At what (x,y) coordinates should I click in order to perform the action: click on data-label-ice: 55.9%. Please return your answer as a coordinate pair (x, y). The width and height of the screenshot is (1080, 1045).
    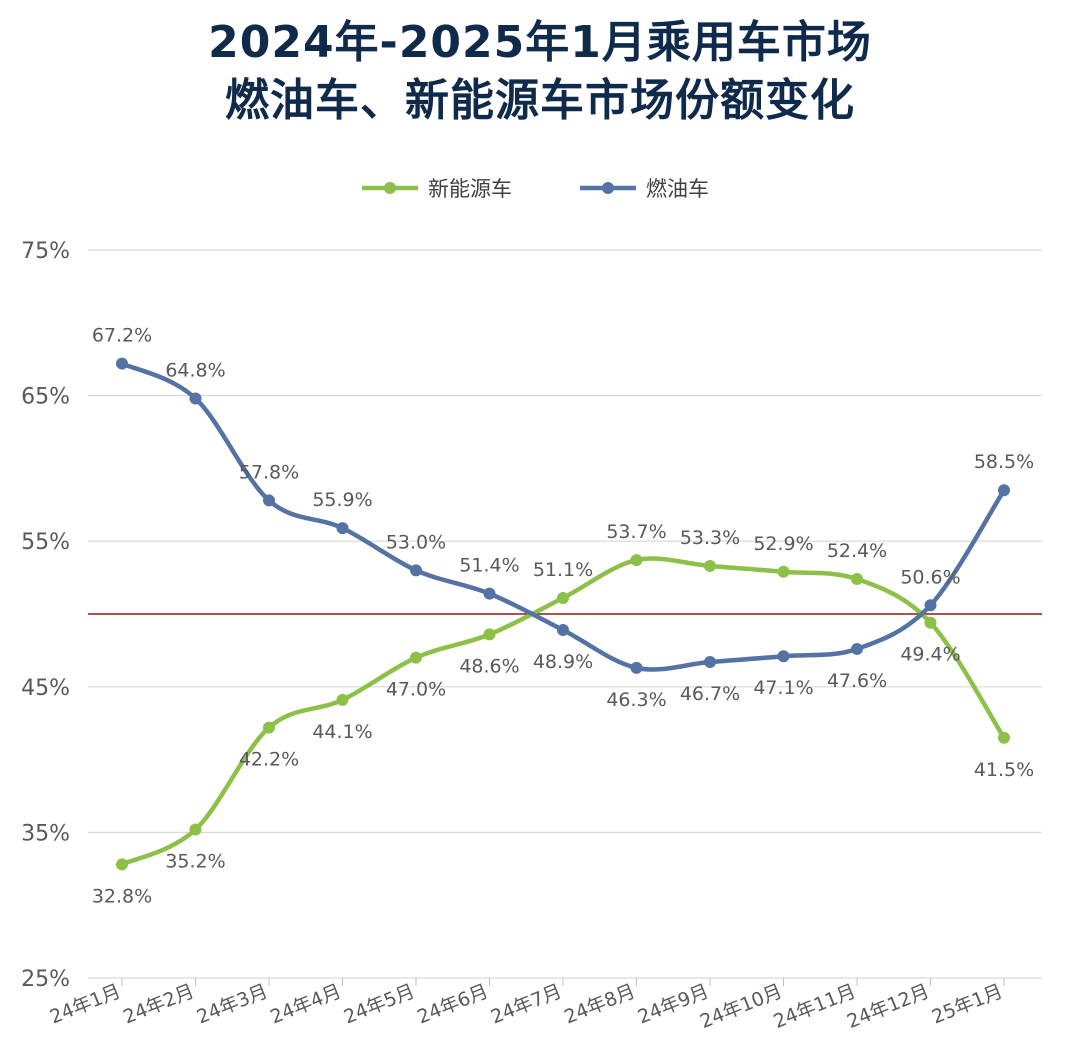
    Looking at the image, I should click on (342, 500).